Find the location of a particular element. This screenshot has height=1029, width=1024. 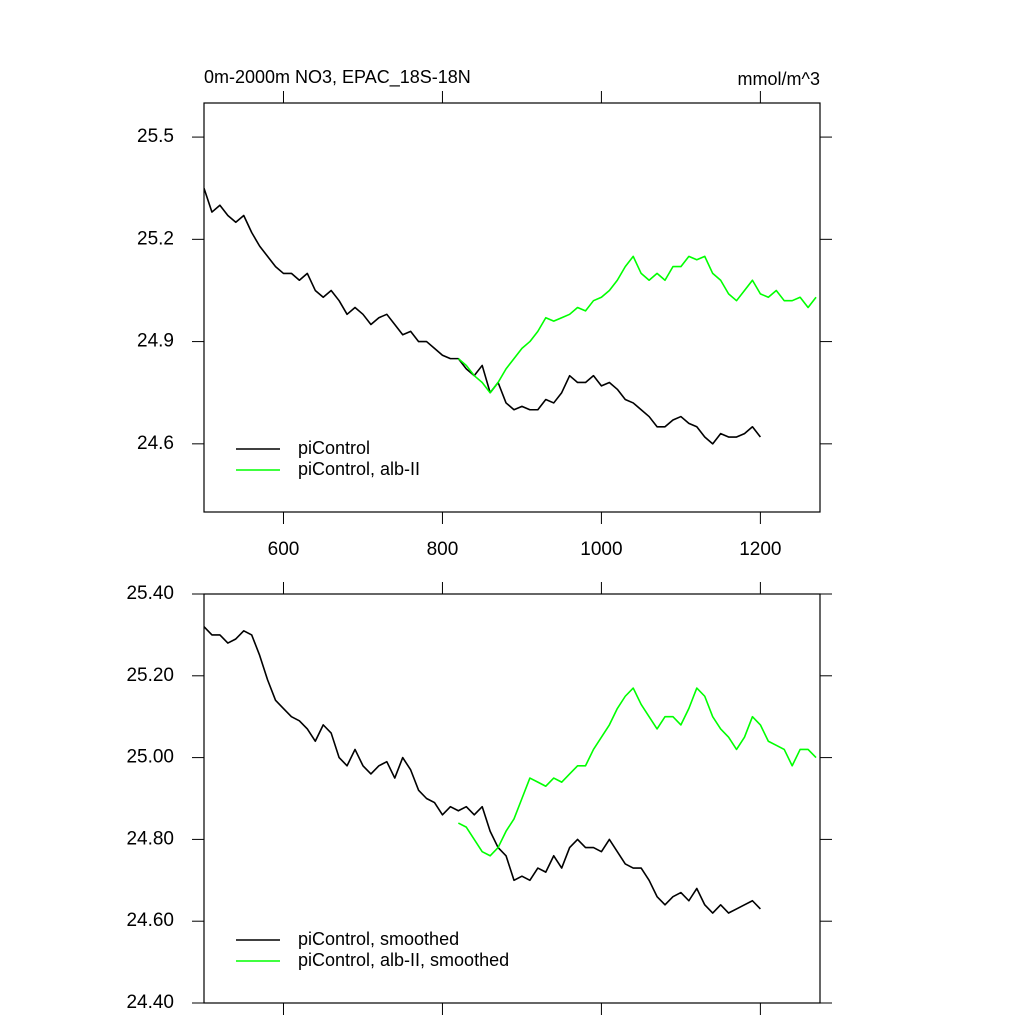

y-tick-label: 24.80 is located at coordinates (150, 838).